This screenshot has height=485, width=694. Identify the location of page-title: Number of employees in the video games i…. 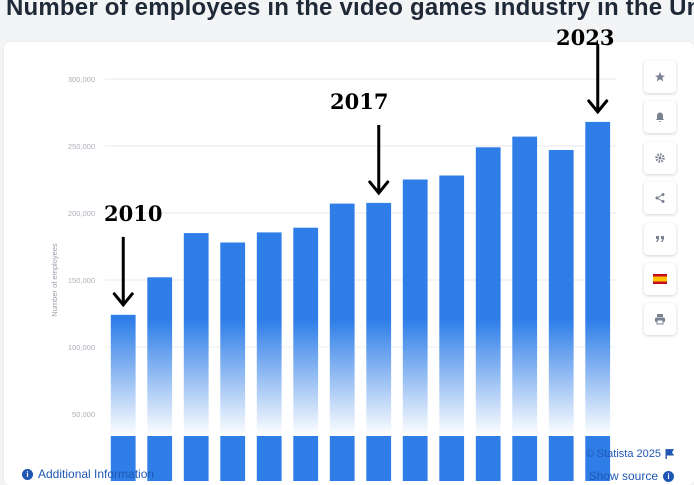
(350, 10).